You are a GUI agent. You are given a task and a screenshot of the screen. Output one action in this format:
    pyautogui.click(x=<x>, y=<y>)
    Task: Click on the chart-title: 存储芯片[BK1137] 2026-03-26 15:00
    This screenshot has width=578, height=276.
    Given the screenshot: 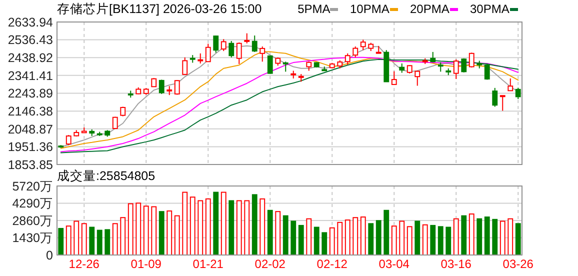 What is the action you would take?
    pyautogui.click(x=159, y=9)
    